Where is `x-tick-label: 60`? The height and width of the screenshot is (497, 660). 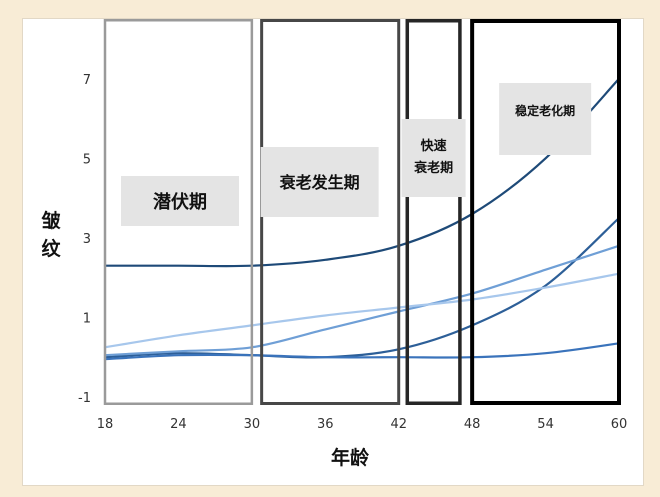
x-tick-label: 60 is located at coordinates (619, 424).